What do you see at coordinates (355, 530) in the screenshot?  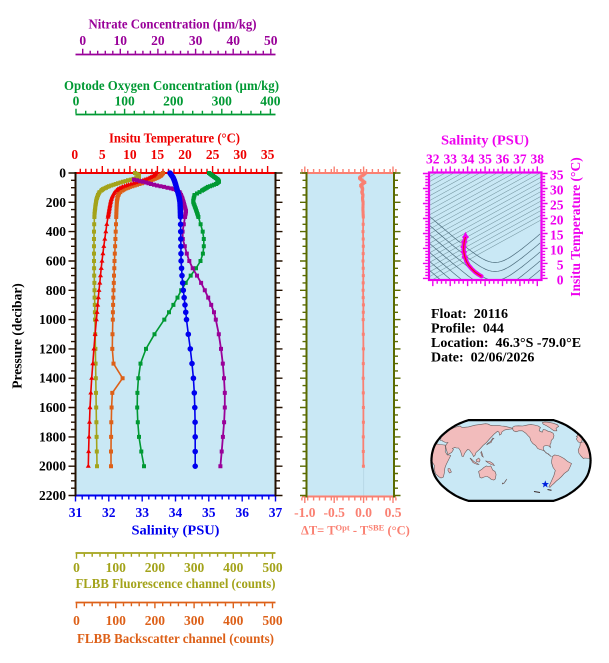 I see `svg-text: ΔT= TOpt - TSBE (°C)` at bounding box center [355, 530].